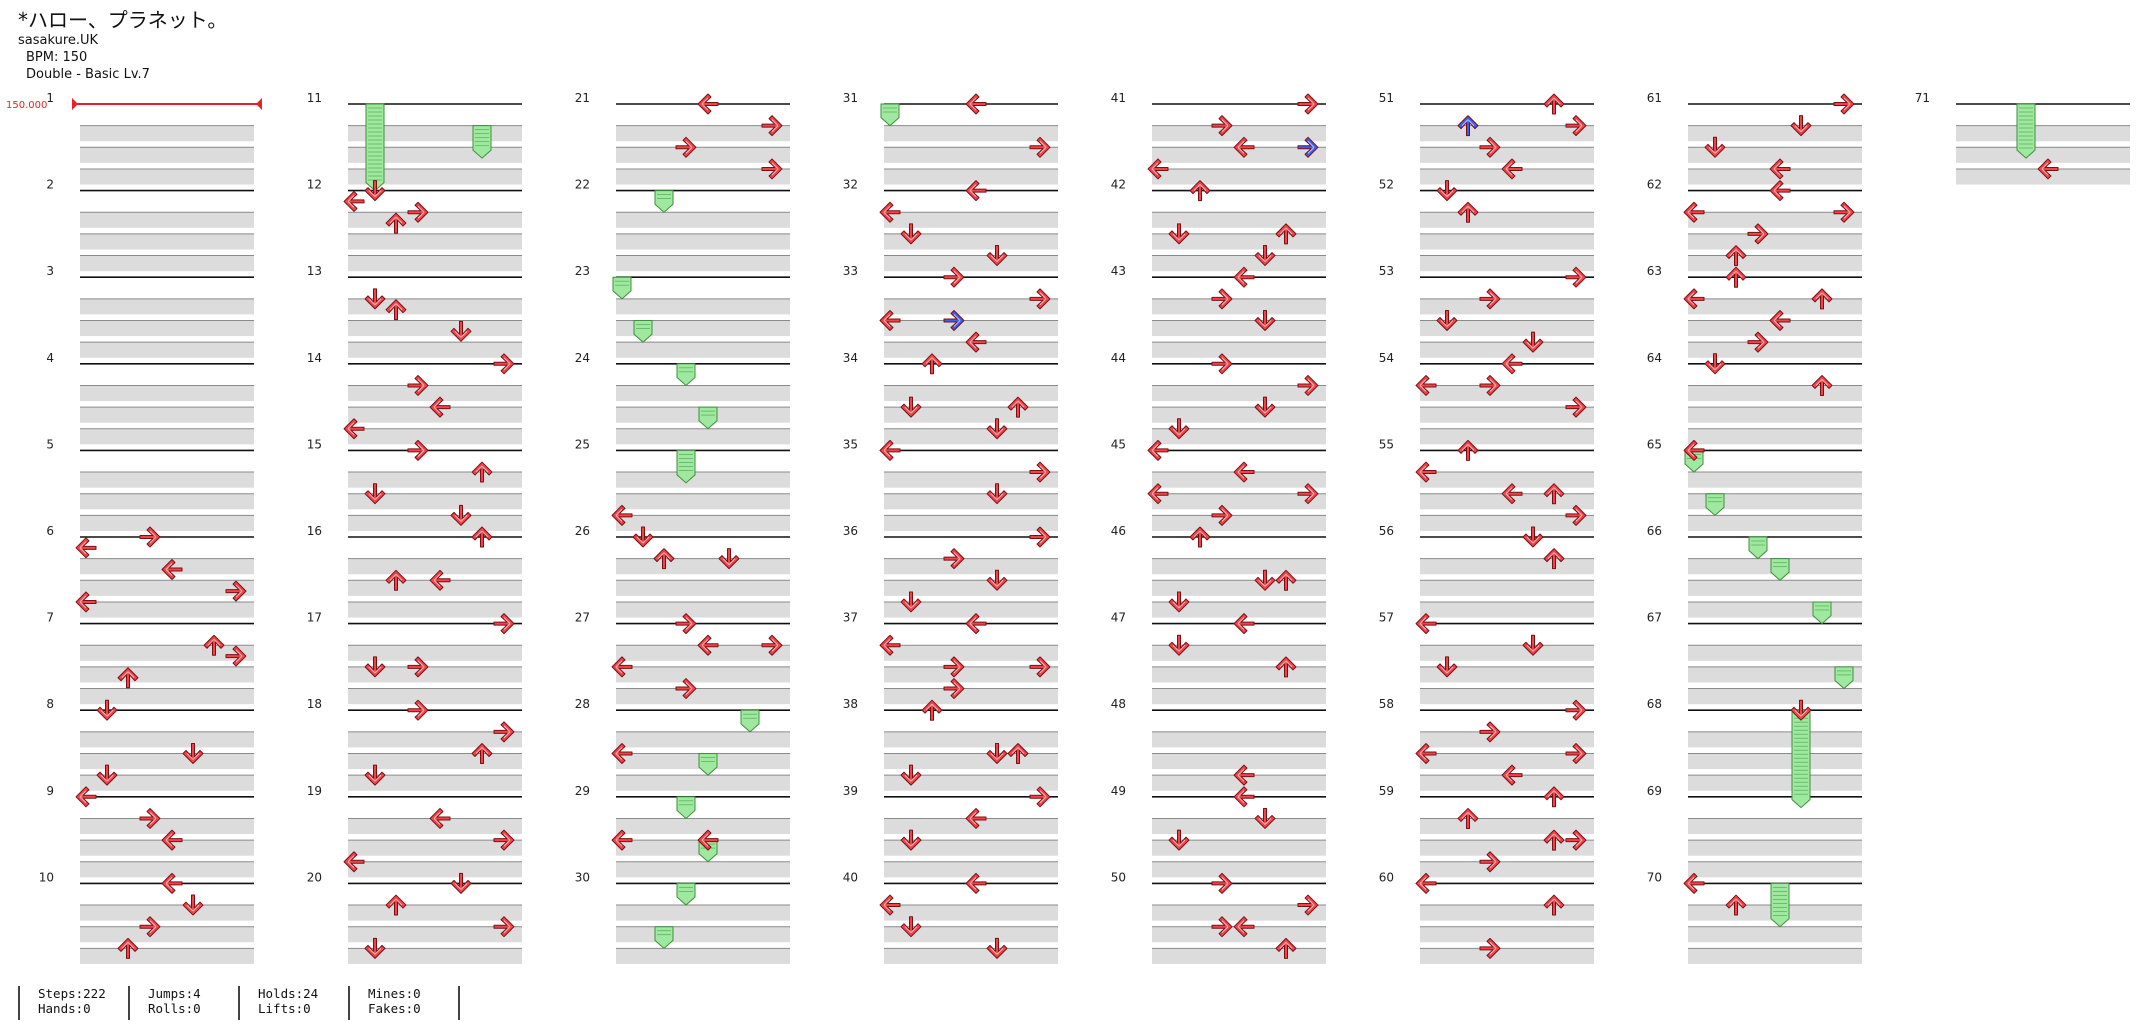  Describe the element at coordinates (1486, 484) in the screenshot. I see `measure-55: 55` at that location.